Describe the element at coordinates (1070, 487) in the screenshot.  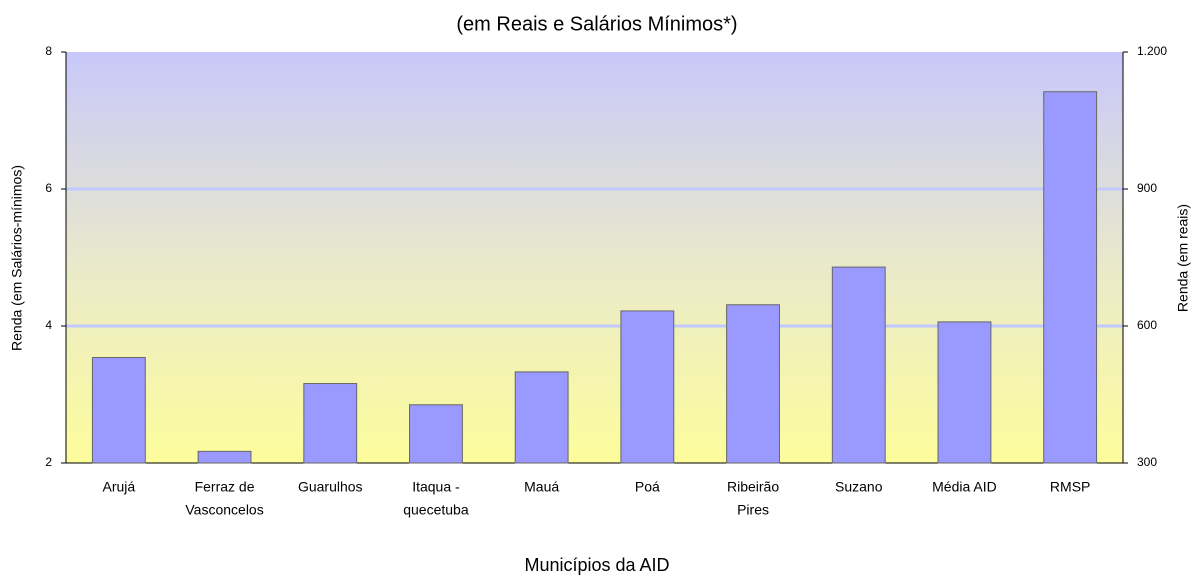
I see `x-tick-label: RMSP` at that location.